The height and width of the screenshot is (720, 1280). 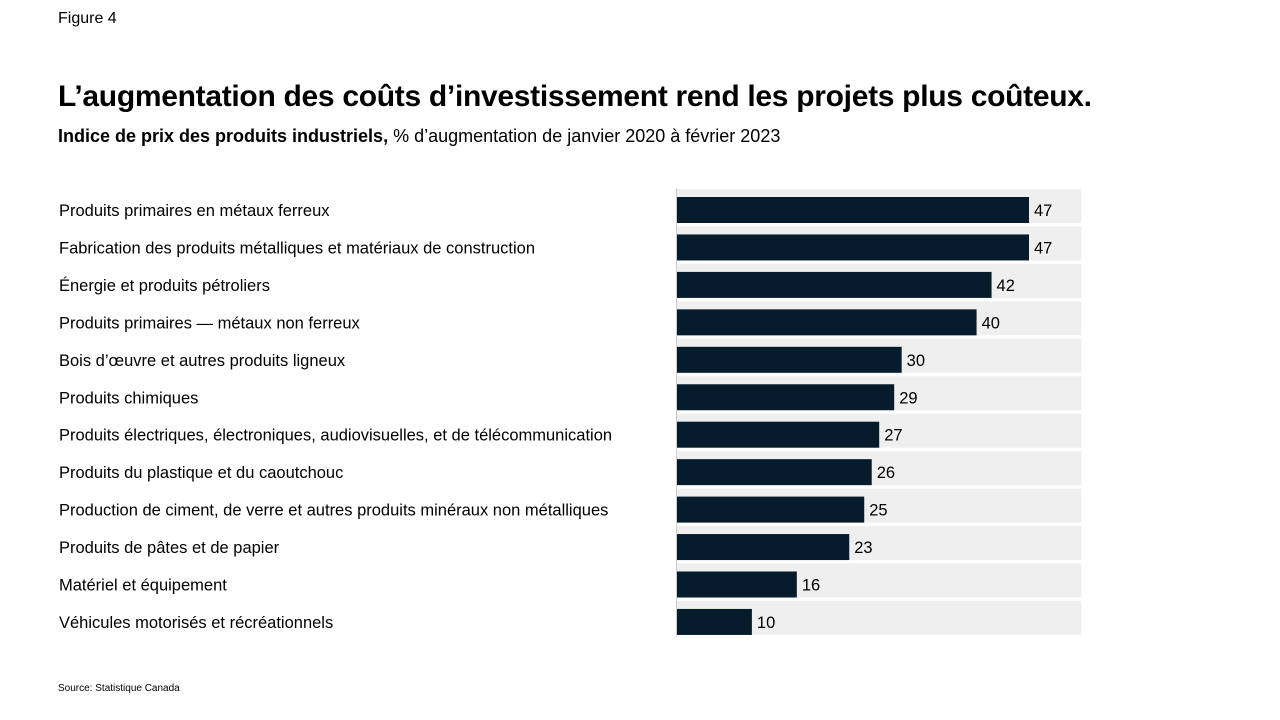 What do you see at coordinates (886, 473) in the screenshot?
I see `data-label: 26` at bounding box center [886, 473].